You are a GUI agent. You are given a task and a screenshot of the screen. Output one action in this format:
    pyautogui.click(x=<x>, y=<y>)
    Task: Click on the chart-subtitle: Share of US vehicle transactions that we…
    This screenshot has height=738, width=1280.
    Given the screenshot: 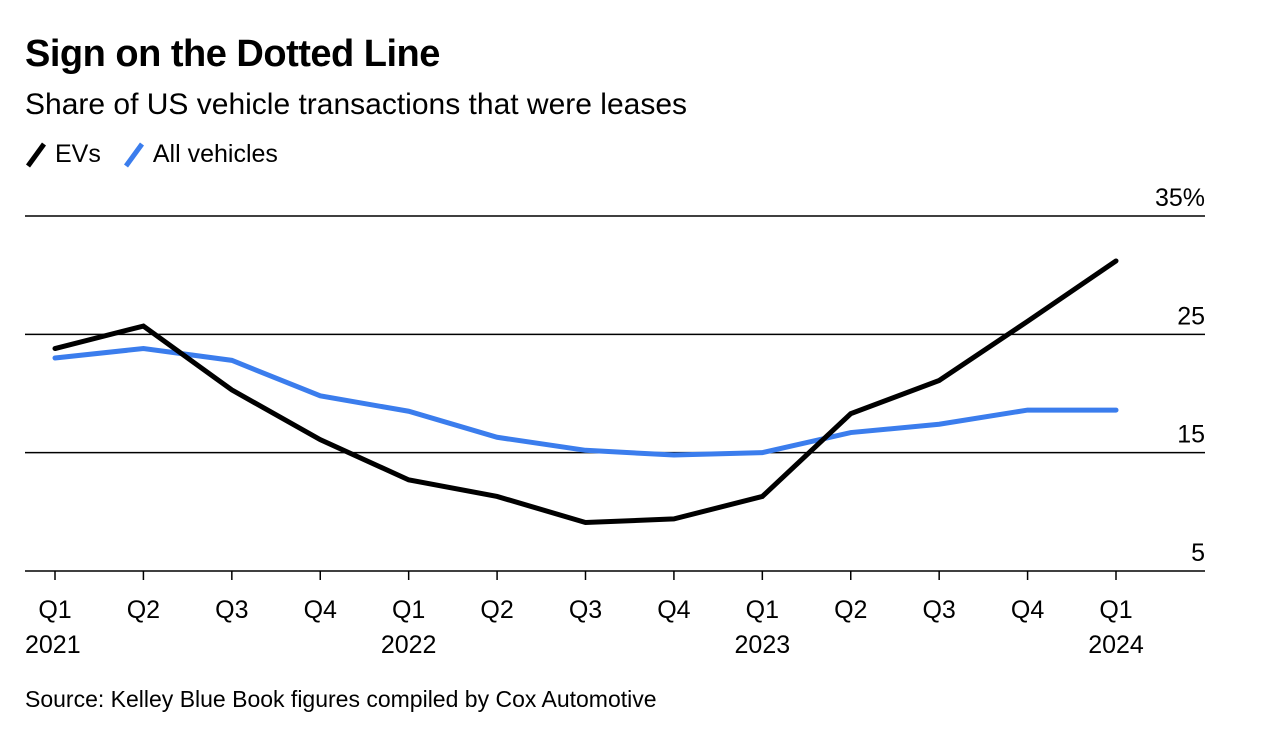 What is the action you would take?
    pyautogui.click(x=356, y=104)
    